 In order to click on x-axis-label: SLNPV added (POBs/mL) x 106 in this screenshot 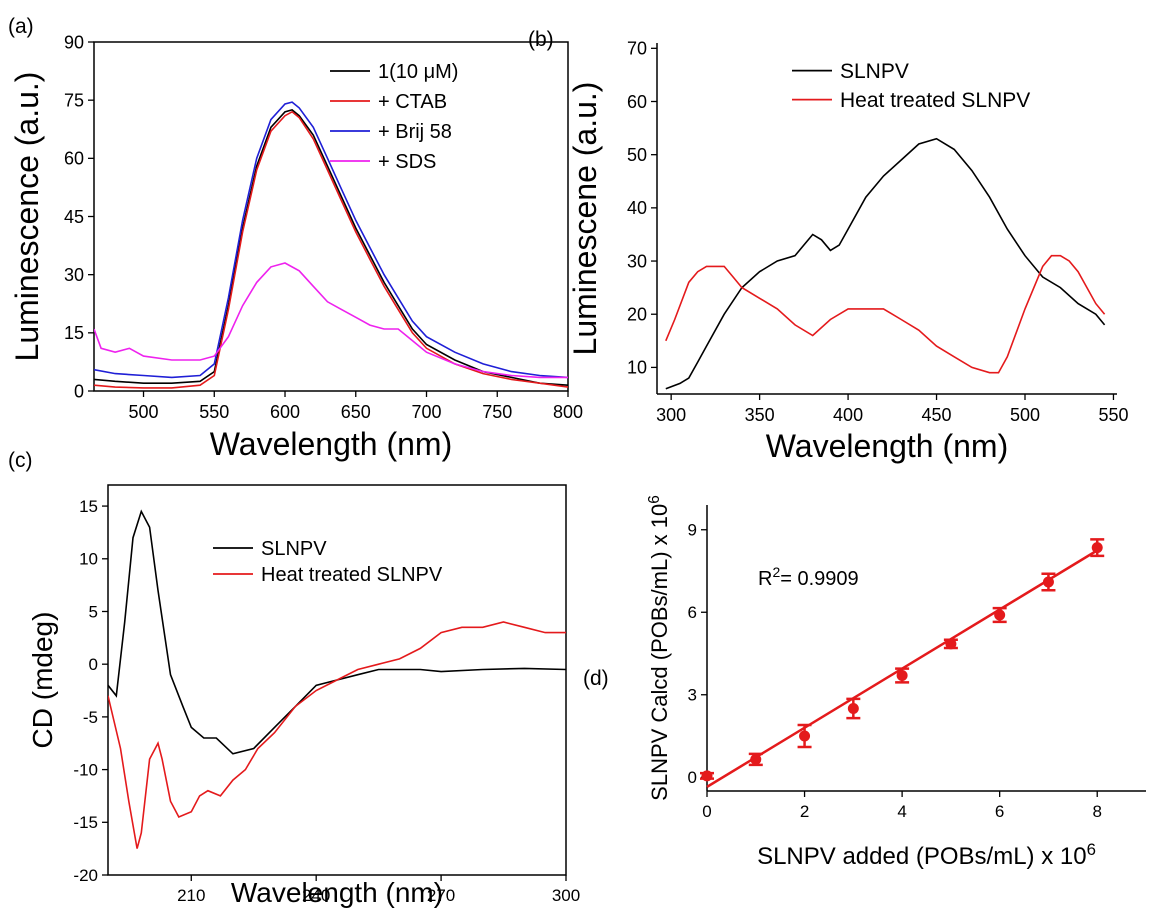, I will do `click(926, 855)`.